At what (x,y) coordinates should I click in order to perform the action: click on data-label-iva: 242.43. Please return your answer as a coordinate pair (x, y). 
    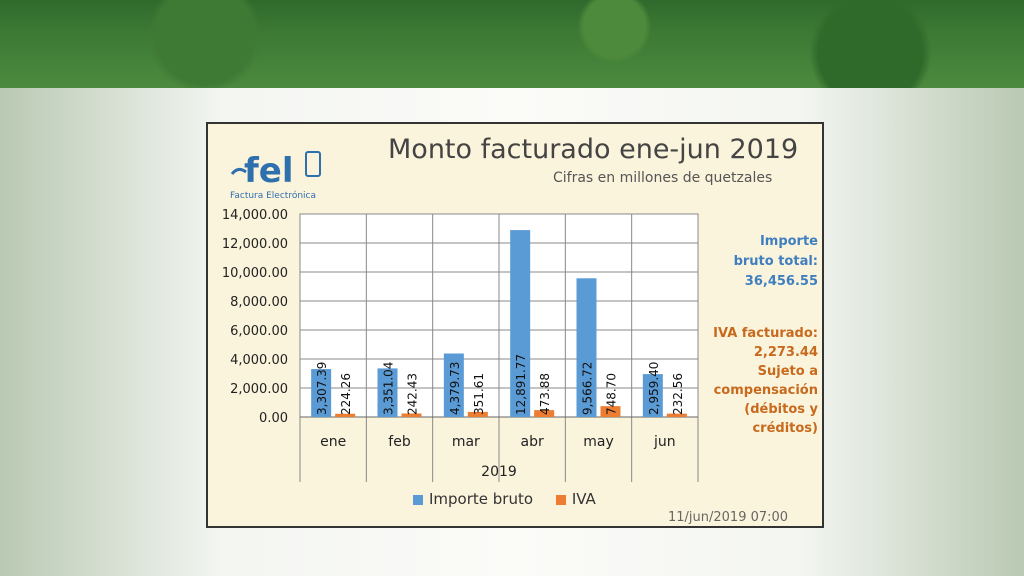
    Looking at the image, I should click on (413, 394).